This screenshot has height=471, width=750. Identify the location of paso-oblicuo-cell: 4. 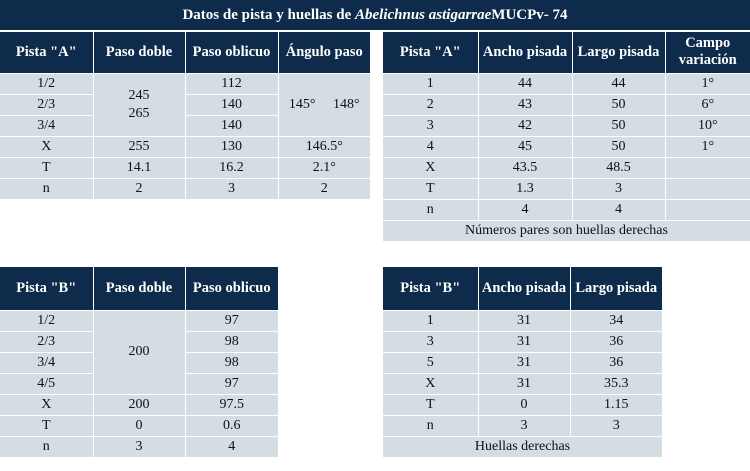
(231, 446).